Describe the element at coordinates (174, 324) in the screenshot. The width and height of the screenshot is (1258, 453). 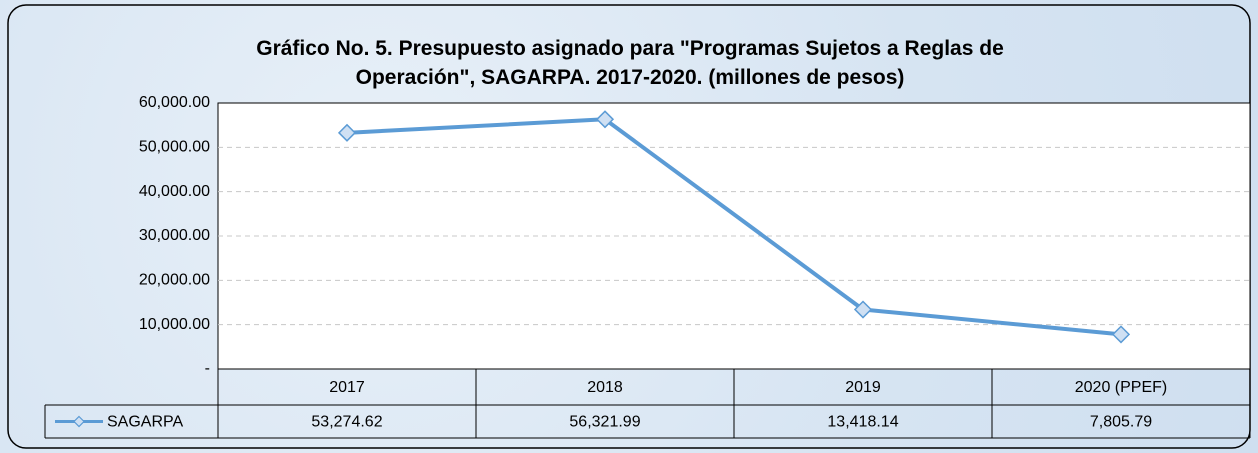
I see `y-tick-label: 10,000.00` at that location.